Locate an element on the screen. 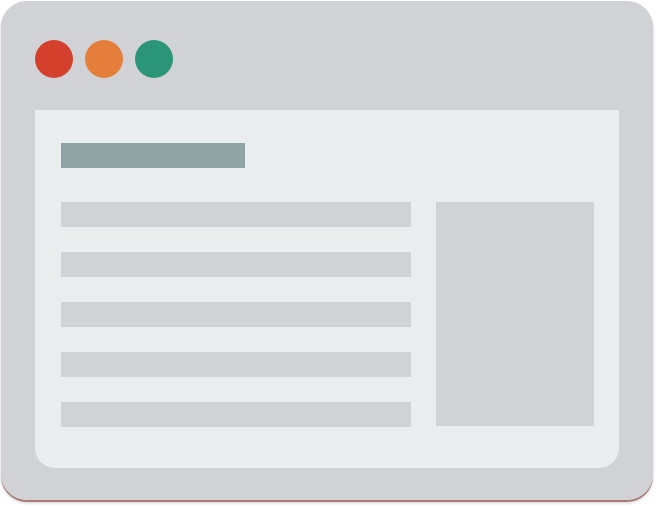 This screenshot has height=507, width=657. close-dot-icon is located at coordinates (54, 59).